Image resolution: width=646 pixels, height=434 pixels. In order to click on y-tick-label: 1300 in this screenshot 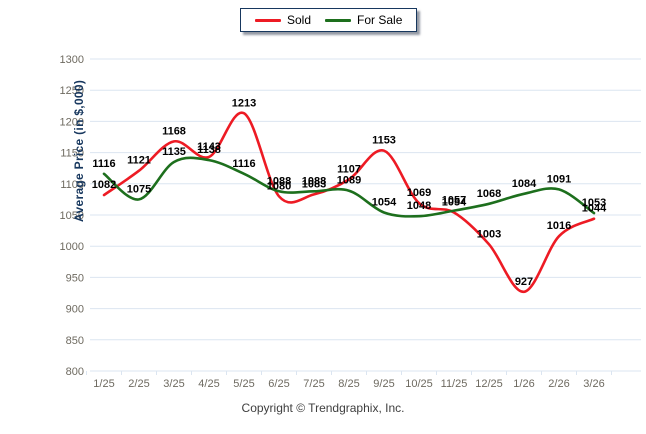, I will do `click(72, 60)`.